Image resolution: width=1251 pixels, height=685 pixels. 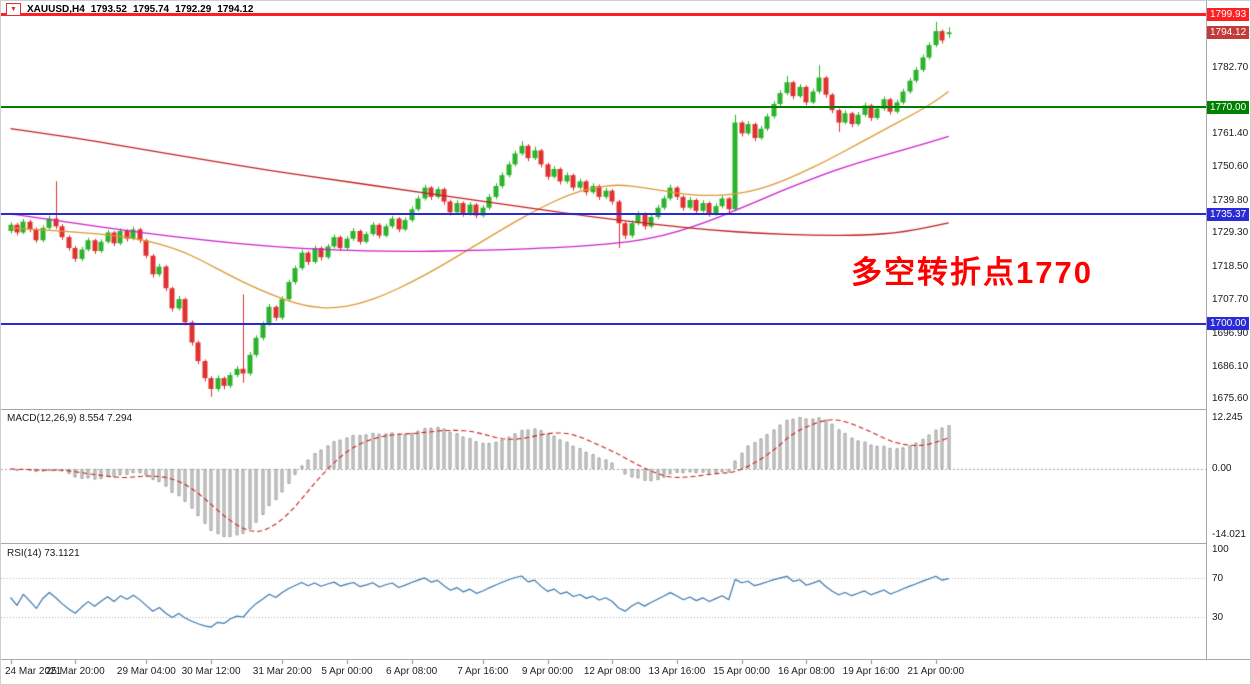 I want to click on price-tick-label: 1739.80, so click(x=1230, y=200).